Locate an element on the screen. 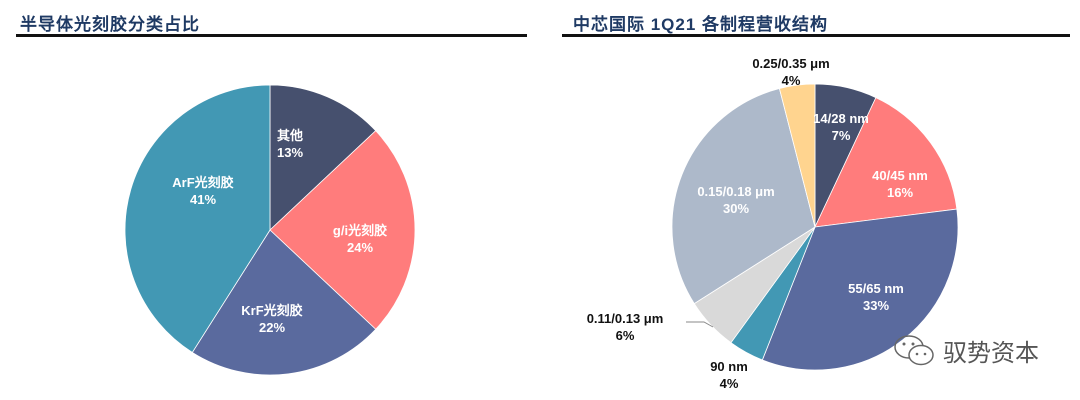 This screenshot has width=1080, height=400. leader-line is located at coordinates (700, 324).